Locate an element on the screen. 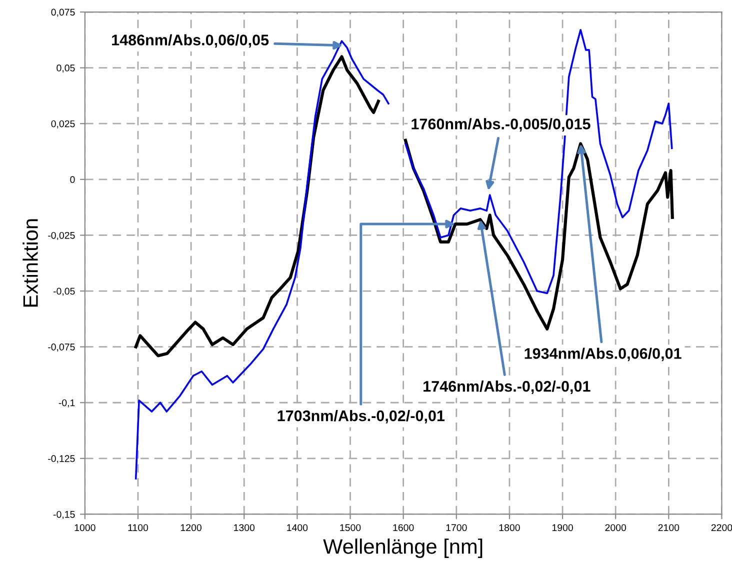 The image size is (732, 572). x-tick-label: 2200 is located at coordinates (721, 528).